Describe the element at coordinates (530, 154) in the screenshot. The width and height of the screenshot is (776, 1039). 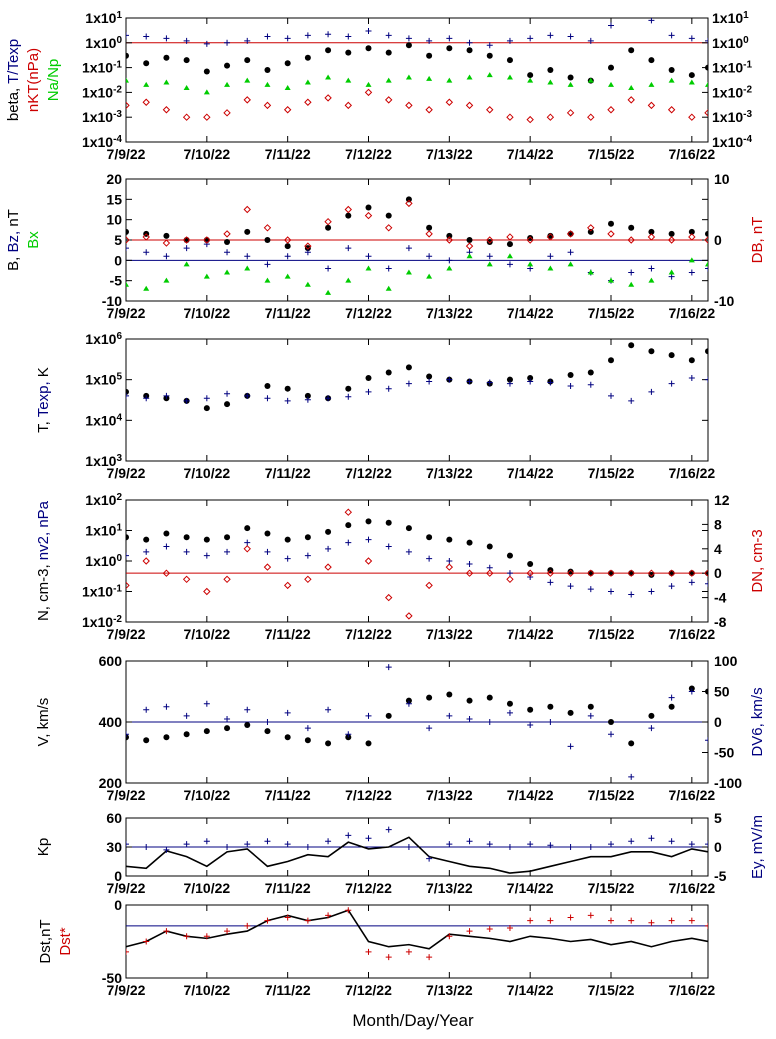
I see `x-tick-label: 7/14/22` at that location.